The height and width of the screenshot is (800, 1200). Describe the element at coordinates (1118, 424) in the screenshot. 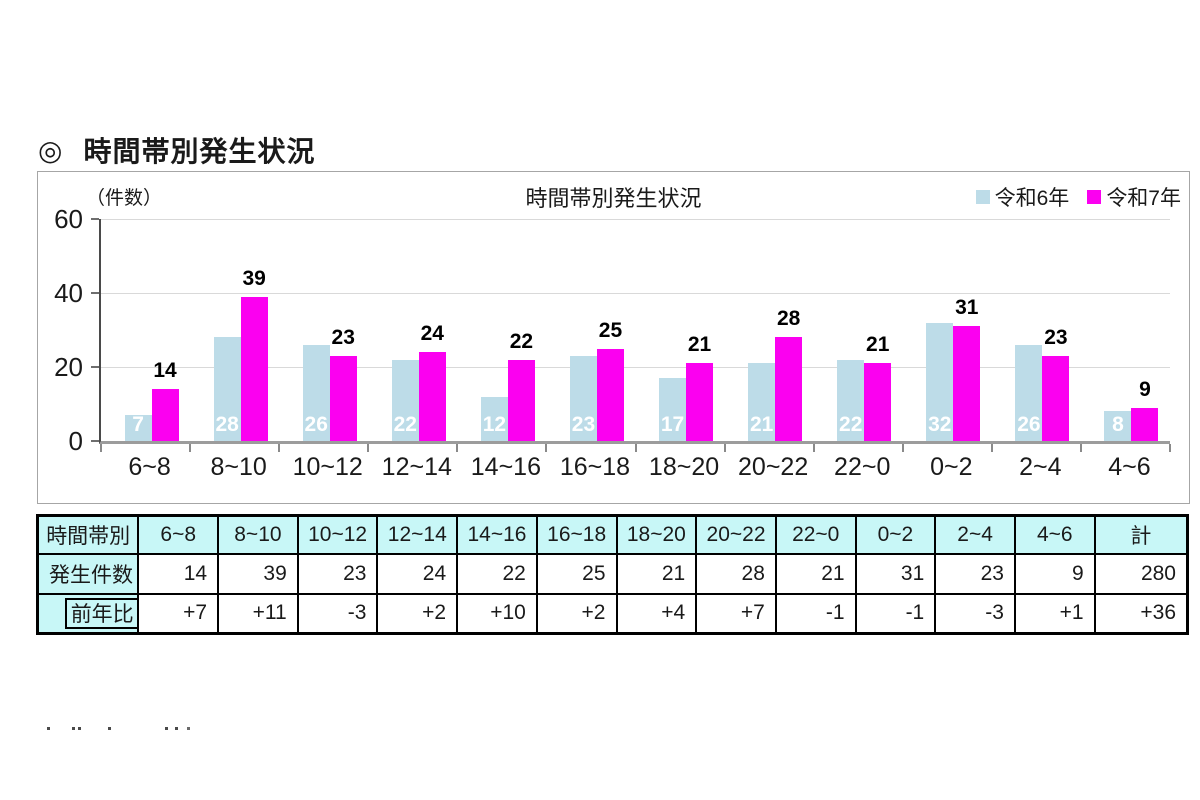

I see `bar-value-label-inside: 8` at that location.